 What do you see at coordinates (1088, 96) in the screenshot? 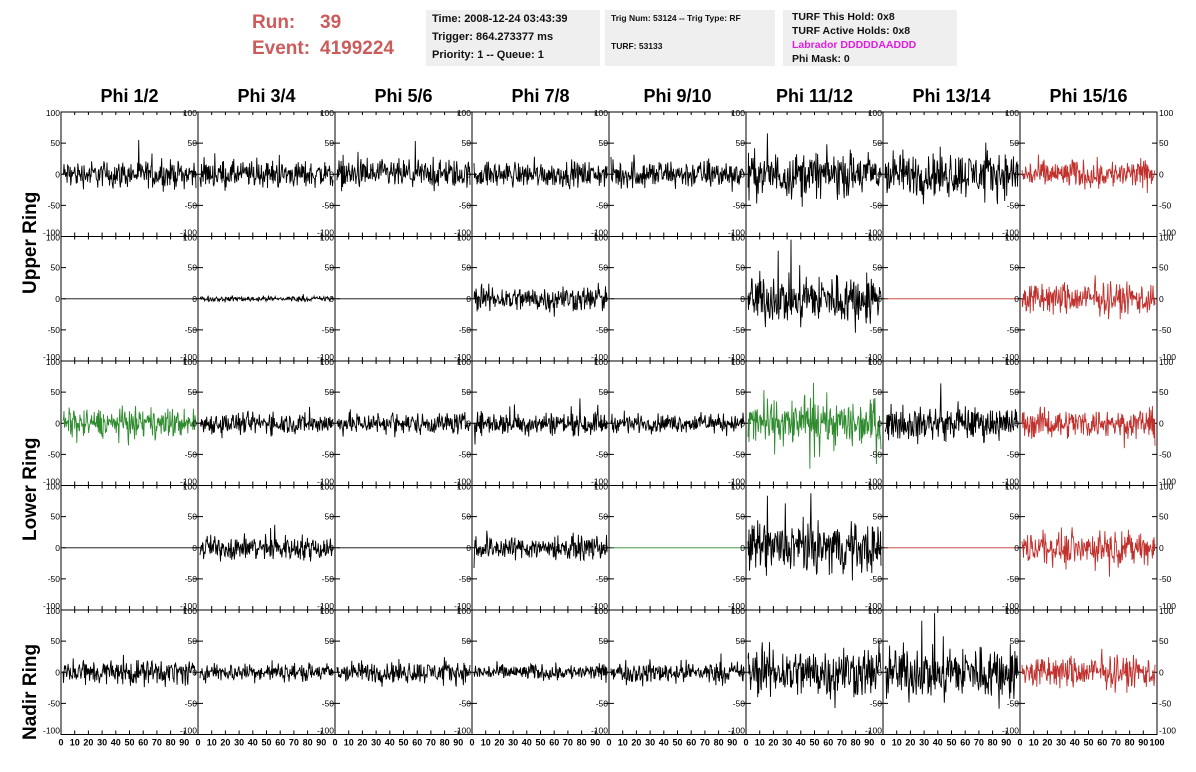
I see `col-header-phi-15-16: Phi 15/16` at bounding box center [1088, 96].